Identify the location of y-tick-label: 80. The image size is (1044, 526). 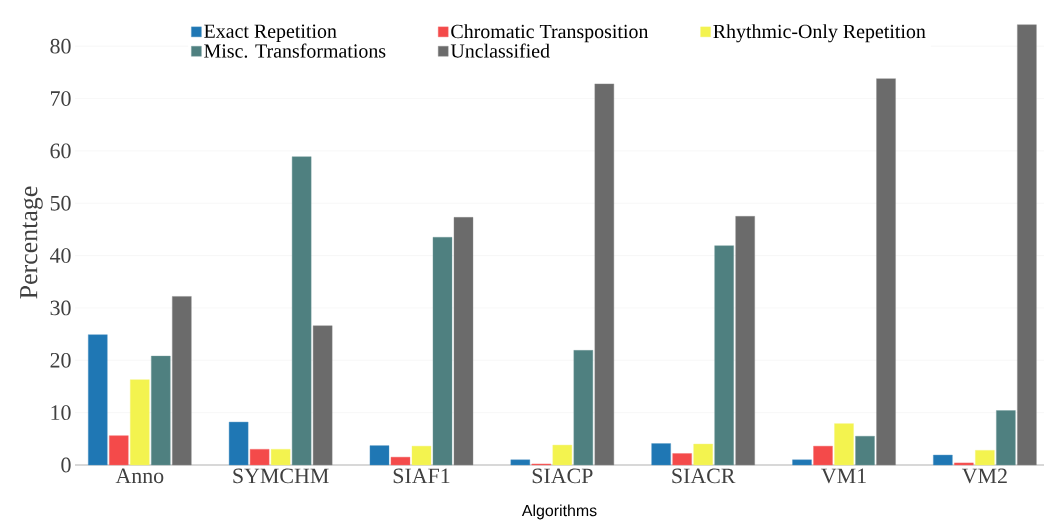
(60, 46).